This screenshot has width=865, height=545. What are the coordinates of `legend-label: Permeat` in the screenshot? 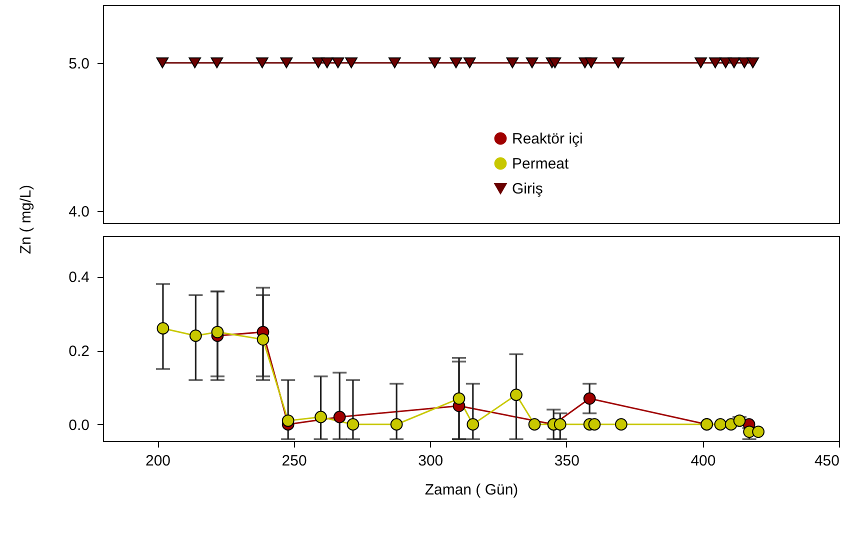 It's located at (541, 164).